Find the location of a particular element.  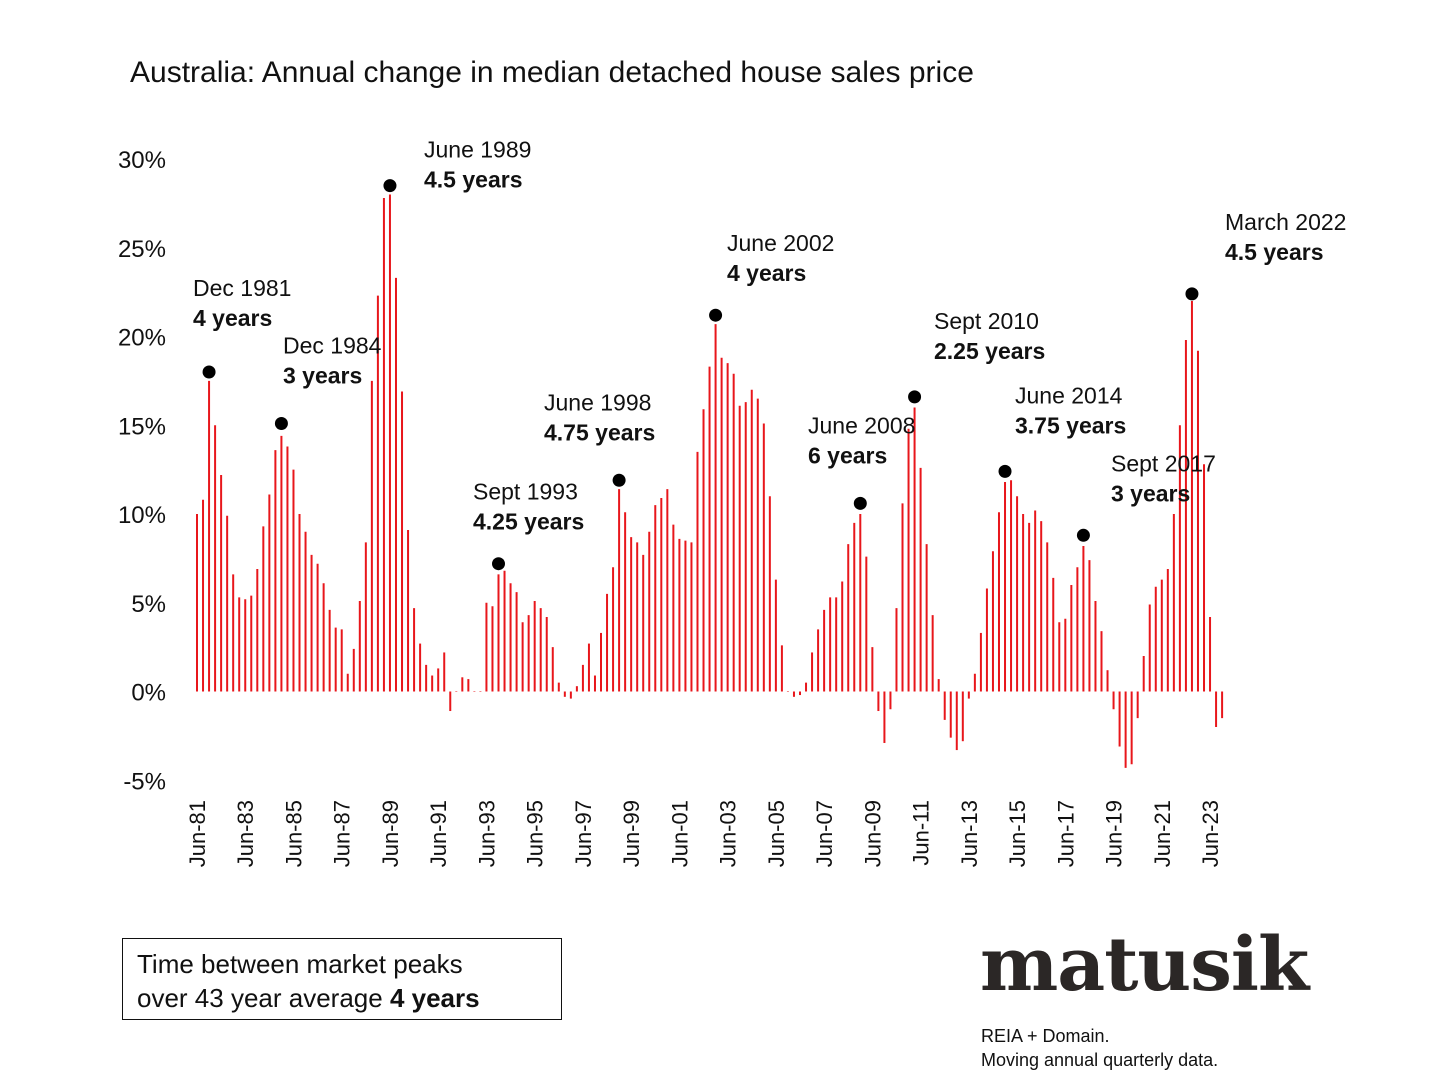

peak-date-label: Sept 1993 is located at coordinates (525, 492).